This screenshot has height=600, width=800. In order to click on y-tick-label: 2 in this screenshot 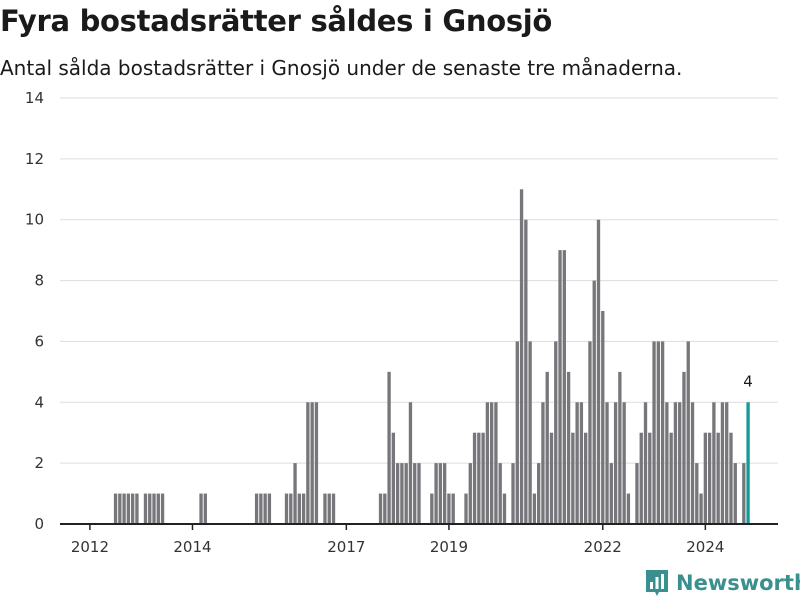, I will do `click(39, 463)`.